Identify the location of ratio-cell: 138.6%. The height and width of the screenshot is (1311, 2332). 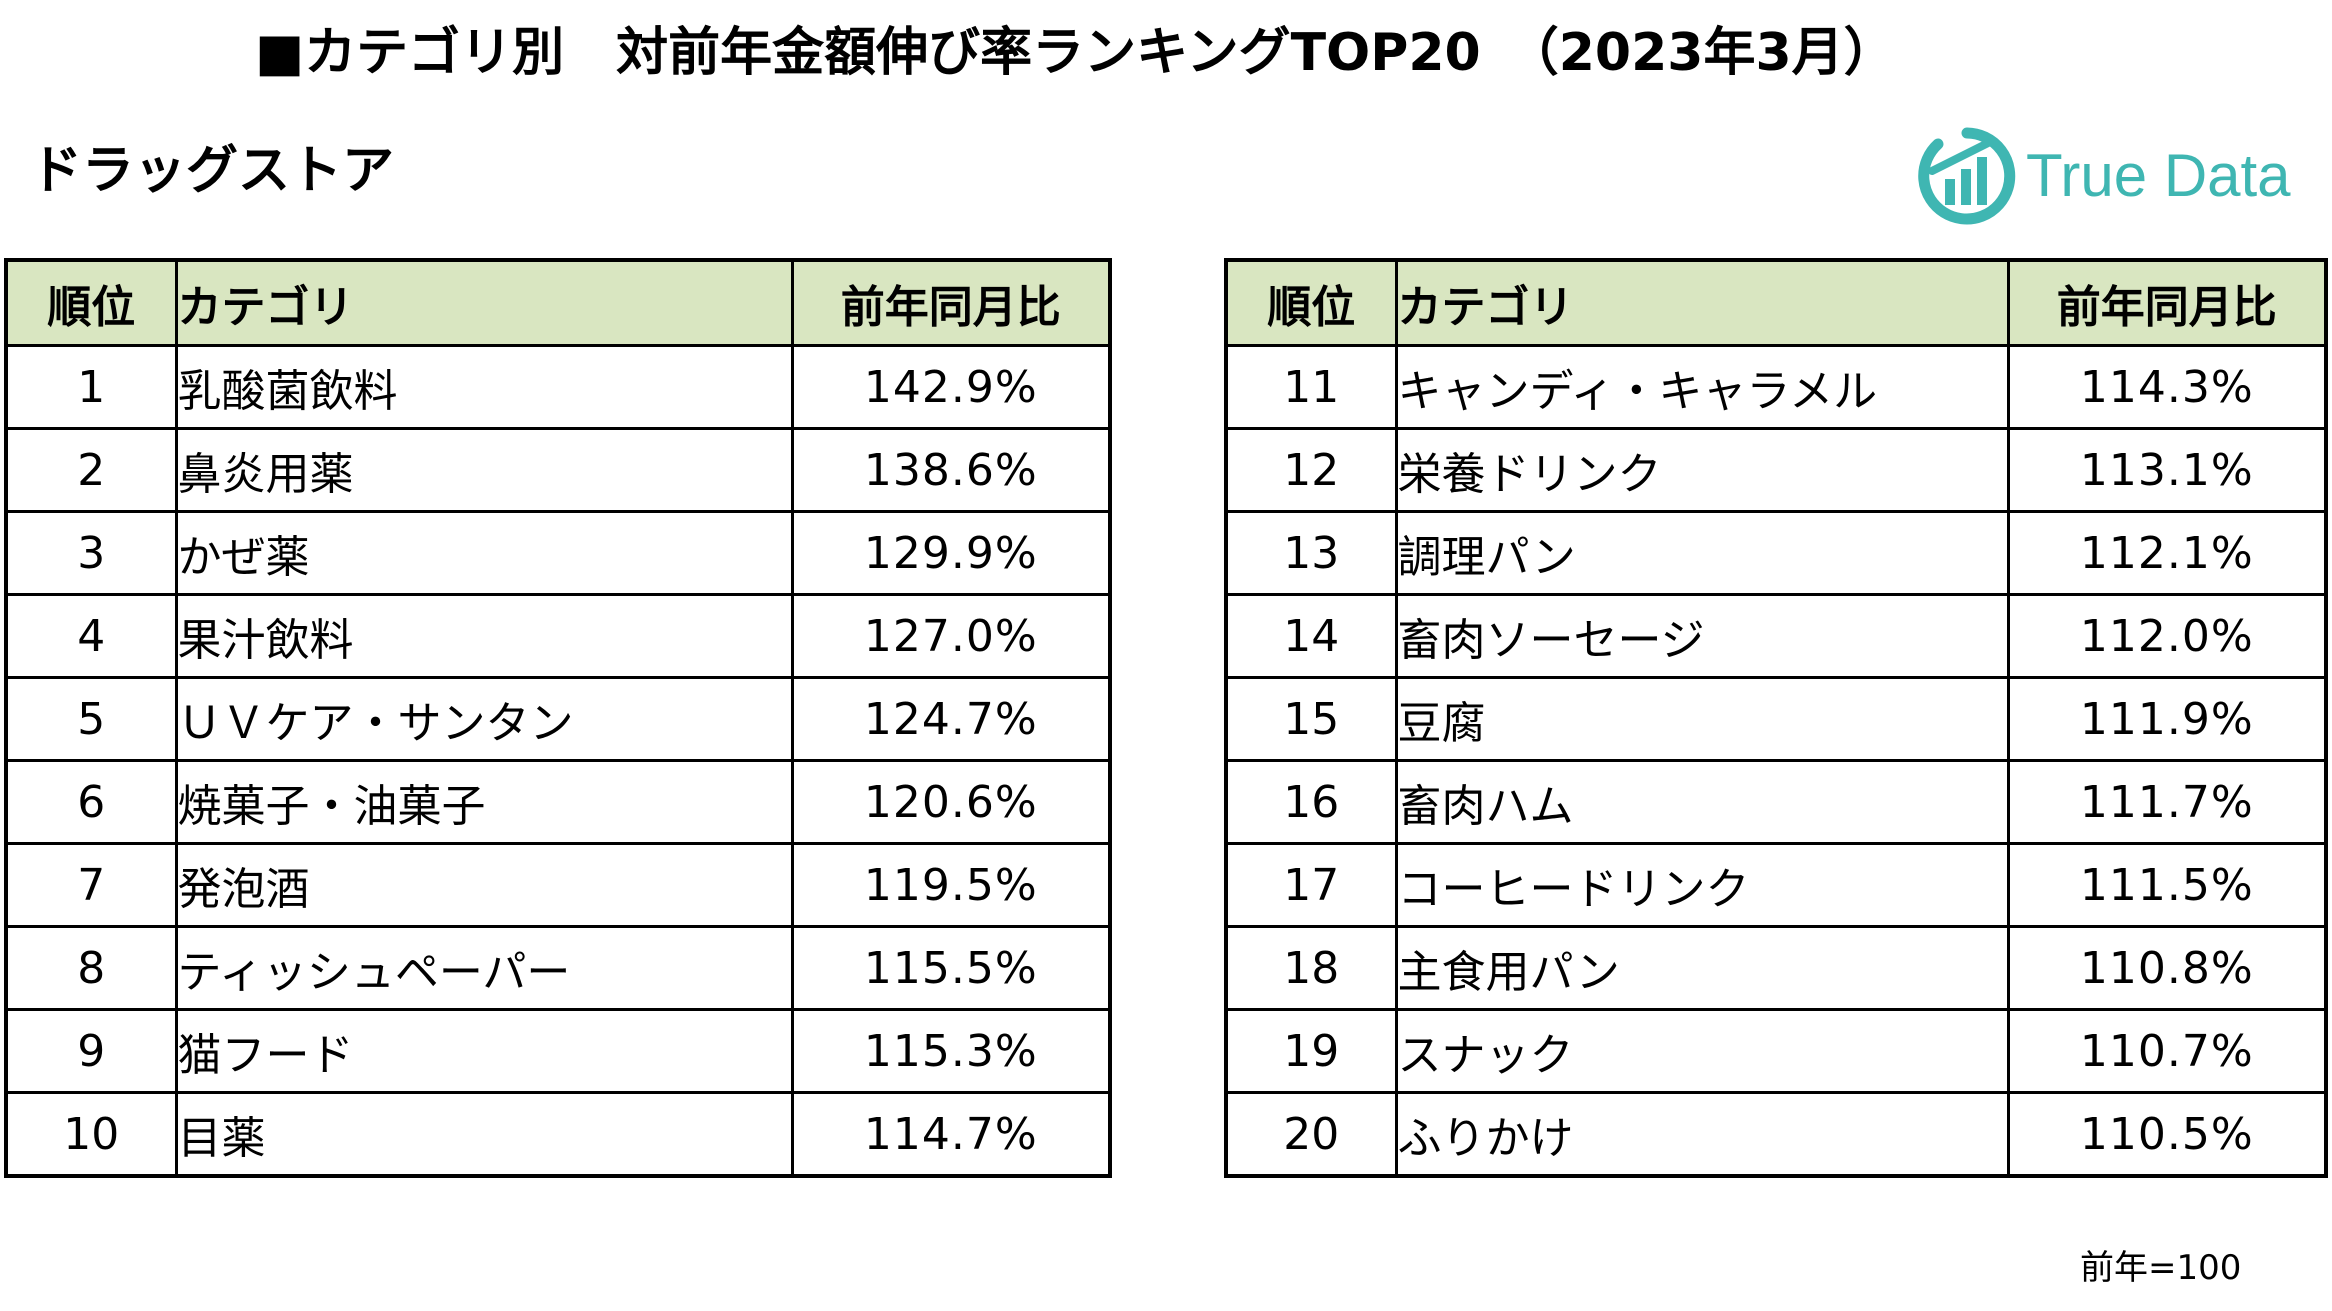
(951, 470).